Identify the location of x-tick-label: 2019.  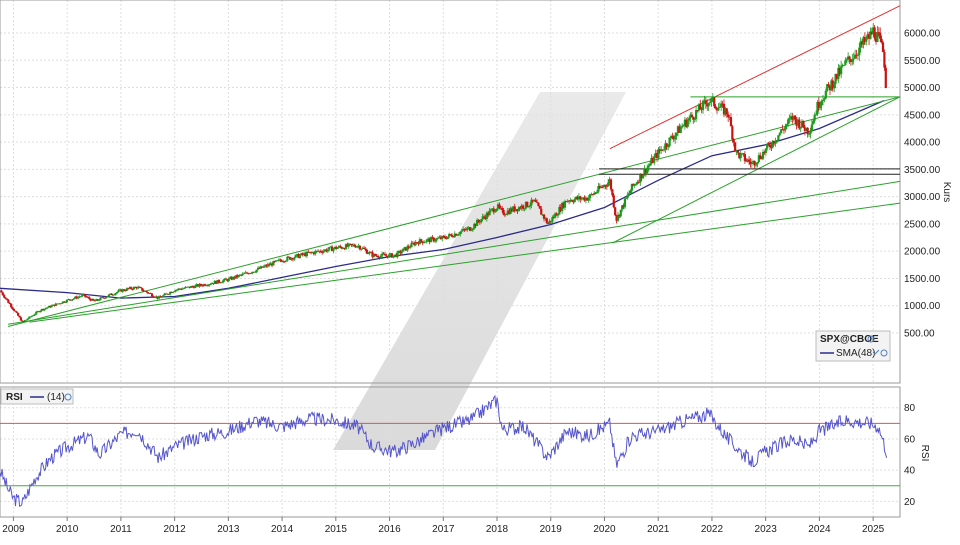
(551, 529).